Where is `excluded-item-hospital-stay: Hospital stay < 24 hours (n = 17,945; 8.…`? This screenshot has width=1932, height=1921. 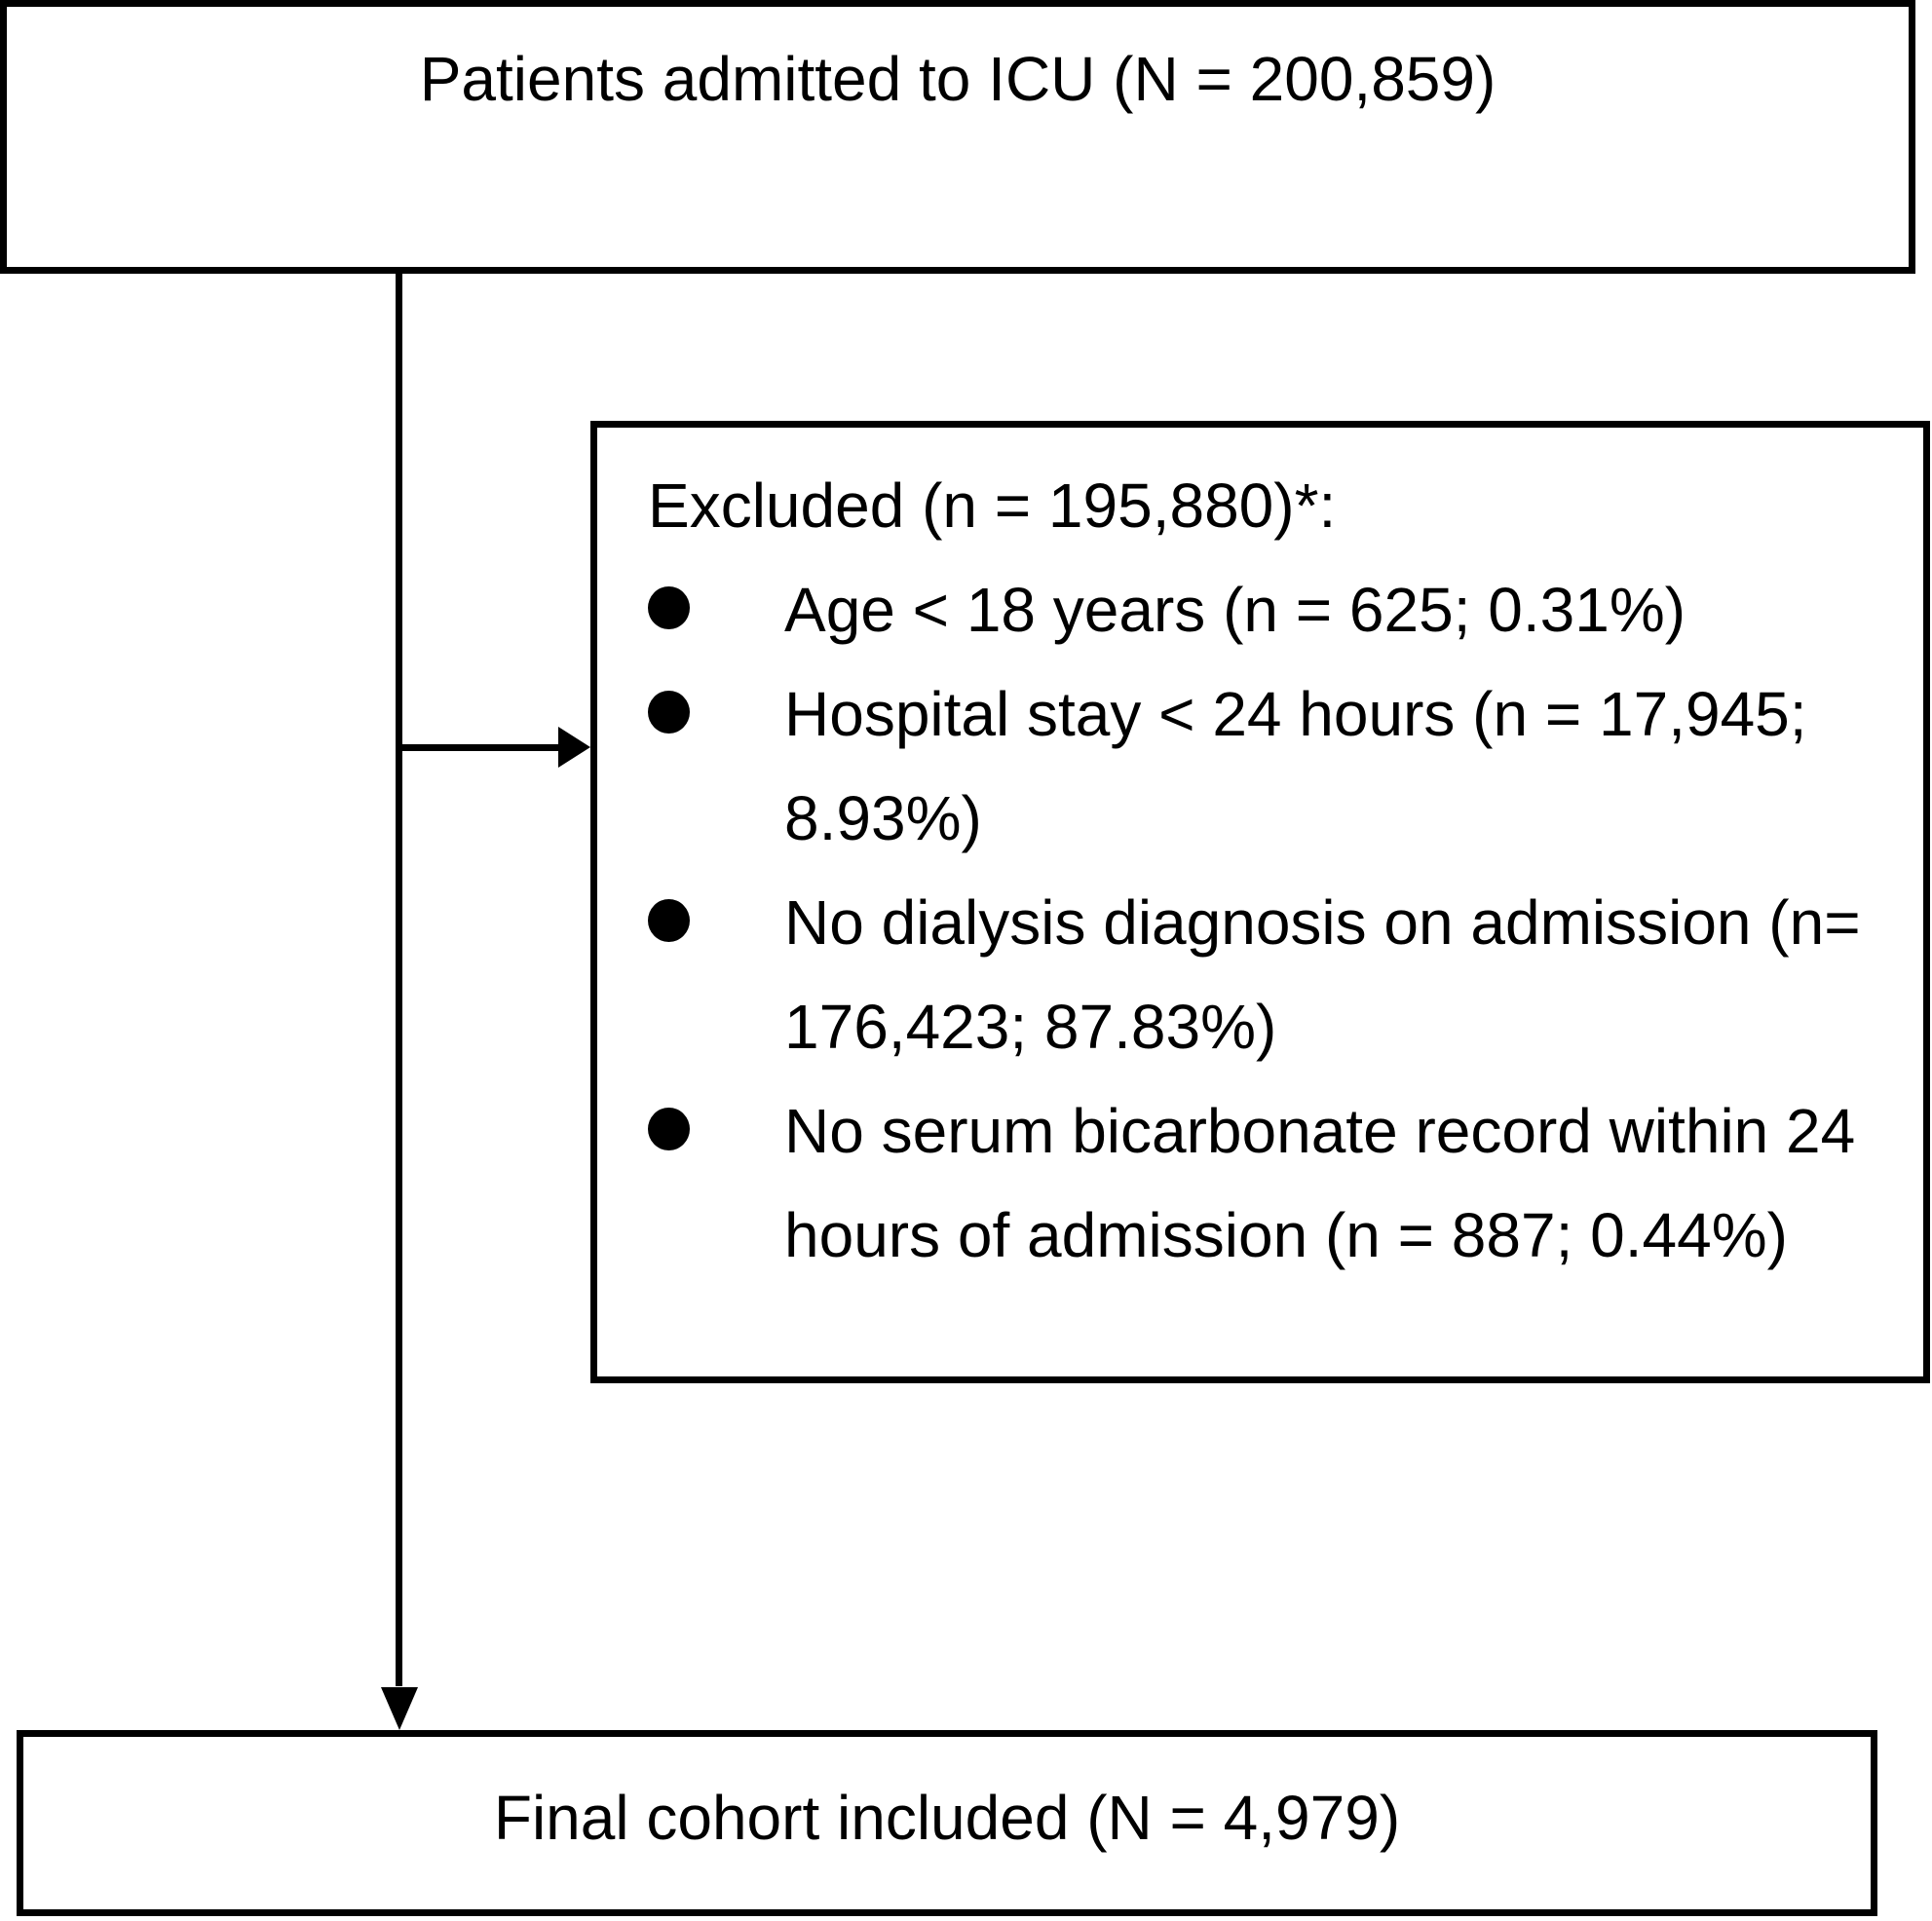
excluded-item-hospital-stay: Hospital stay < 24 hours (n = 17,945; 8.… is located at coordinates (1278, 767).